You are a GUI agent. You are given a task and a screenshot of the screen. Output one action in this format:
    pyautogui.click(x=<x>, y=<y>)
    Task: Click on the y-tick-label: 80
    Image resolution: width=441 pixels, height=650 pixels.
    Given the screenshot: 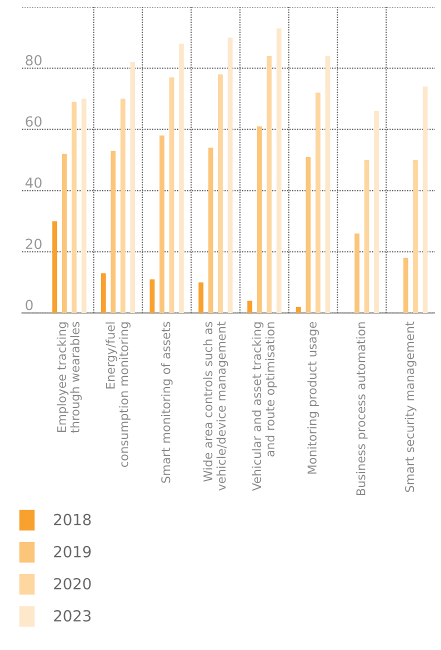 What is the action you would take?
    pyautogui.click(x=34, y=60)
    